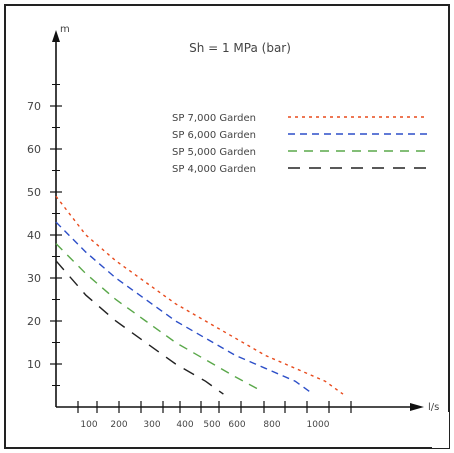 The width and height of the screenshot is (454, 453). What do you see at coordinates (318, 425) in the screenshot?
I see `x-tick-label: 1000` at bounding box center [318, 425].